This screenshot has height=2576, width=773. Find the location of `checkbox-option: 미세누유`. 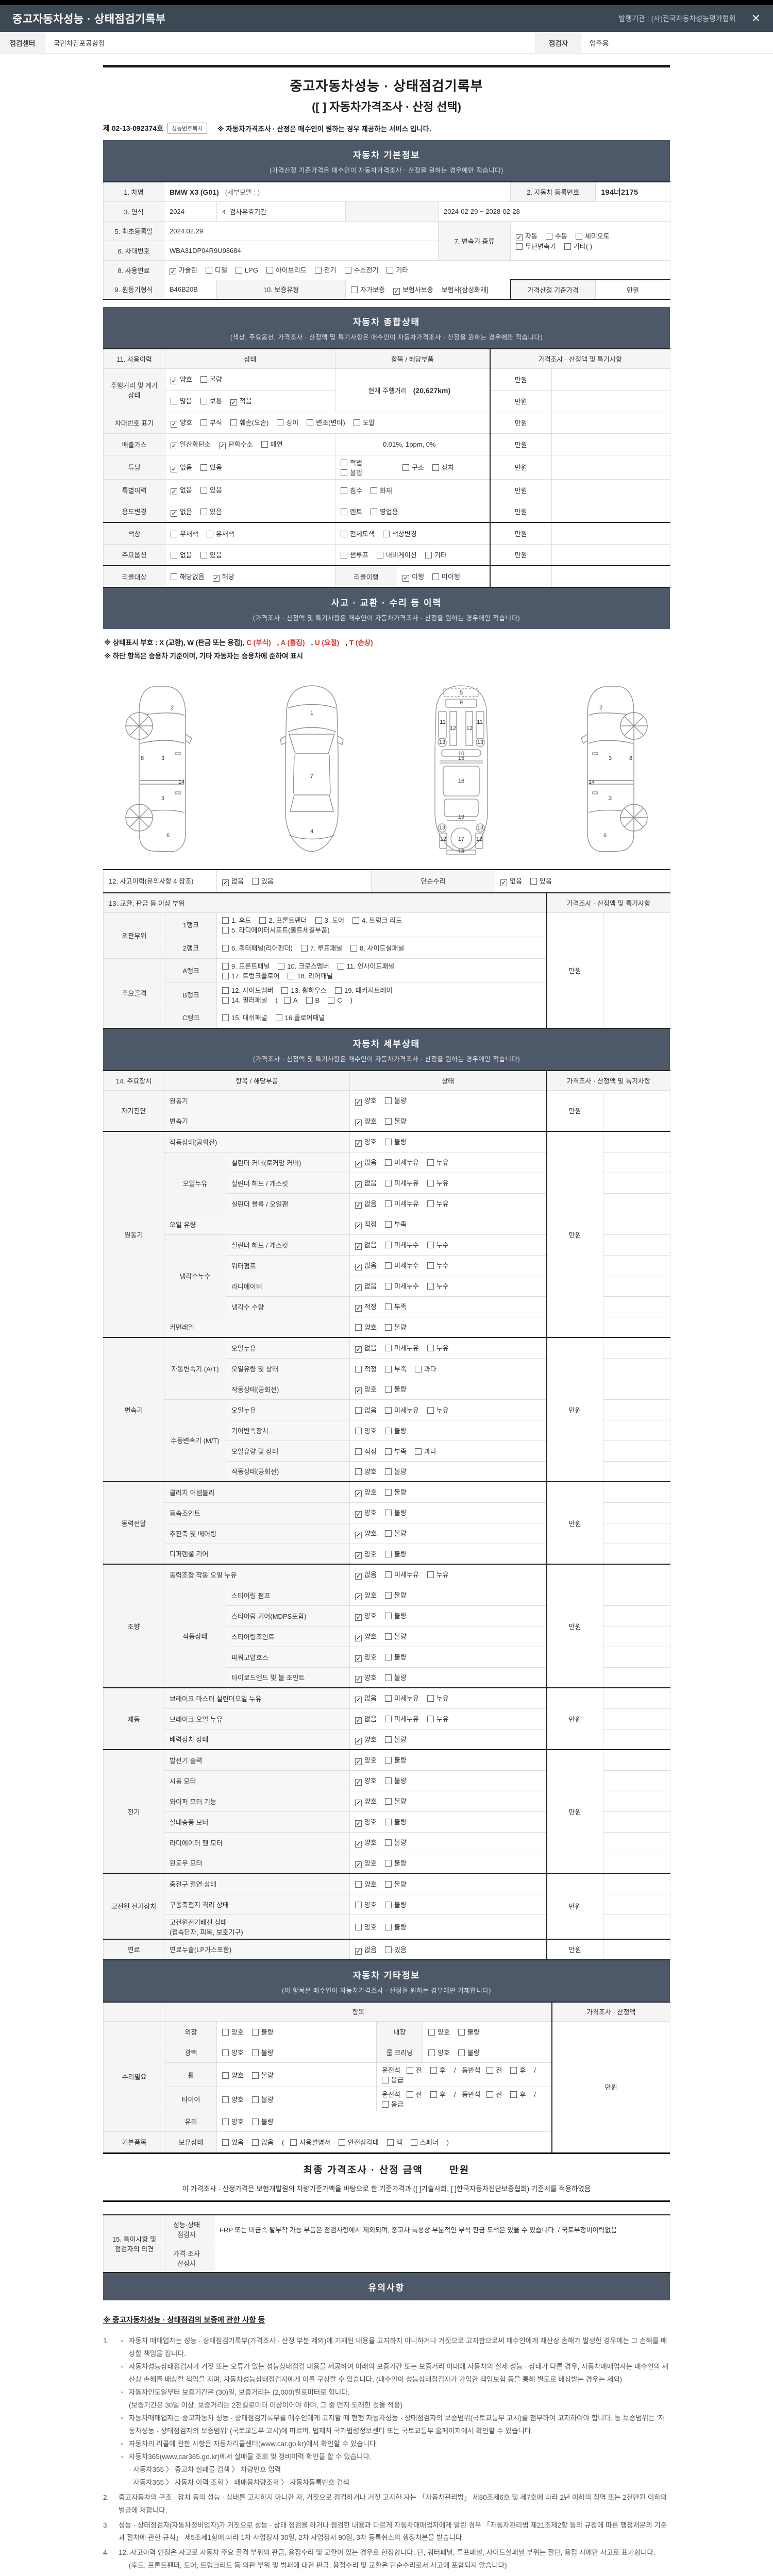

checkbox-option: 미세누유 is located at coordinates (401, 1183).